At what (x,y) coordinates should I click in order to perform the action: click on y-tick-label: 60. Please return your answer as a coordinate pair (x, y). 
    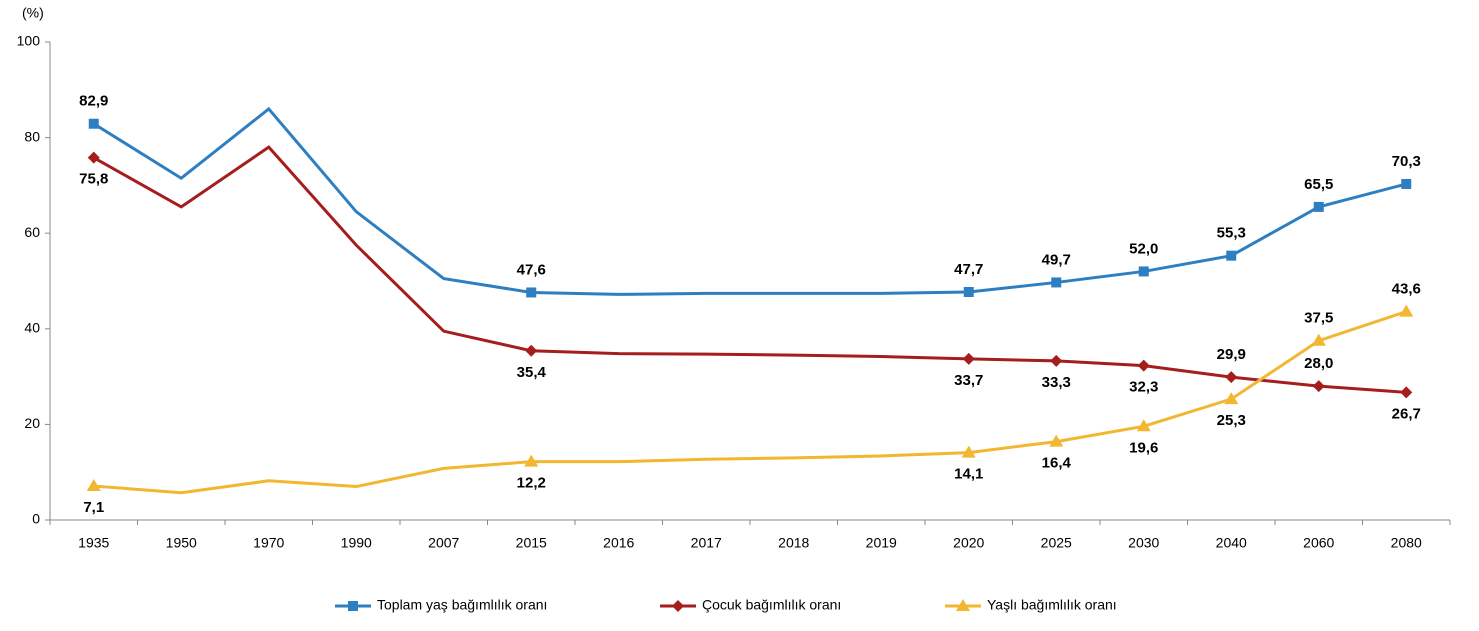
    Looking at the image, I should click on (32, 232).